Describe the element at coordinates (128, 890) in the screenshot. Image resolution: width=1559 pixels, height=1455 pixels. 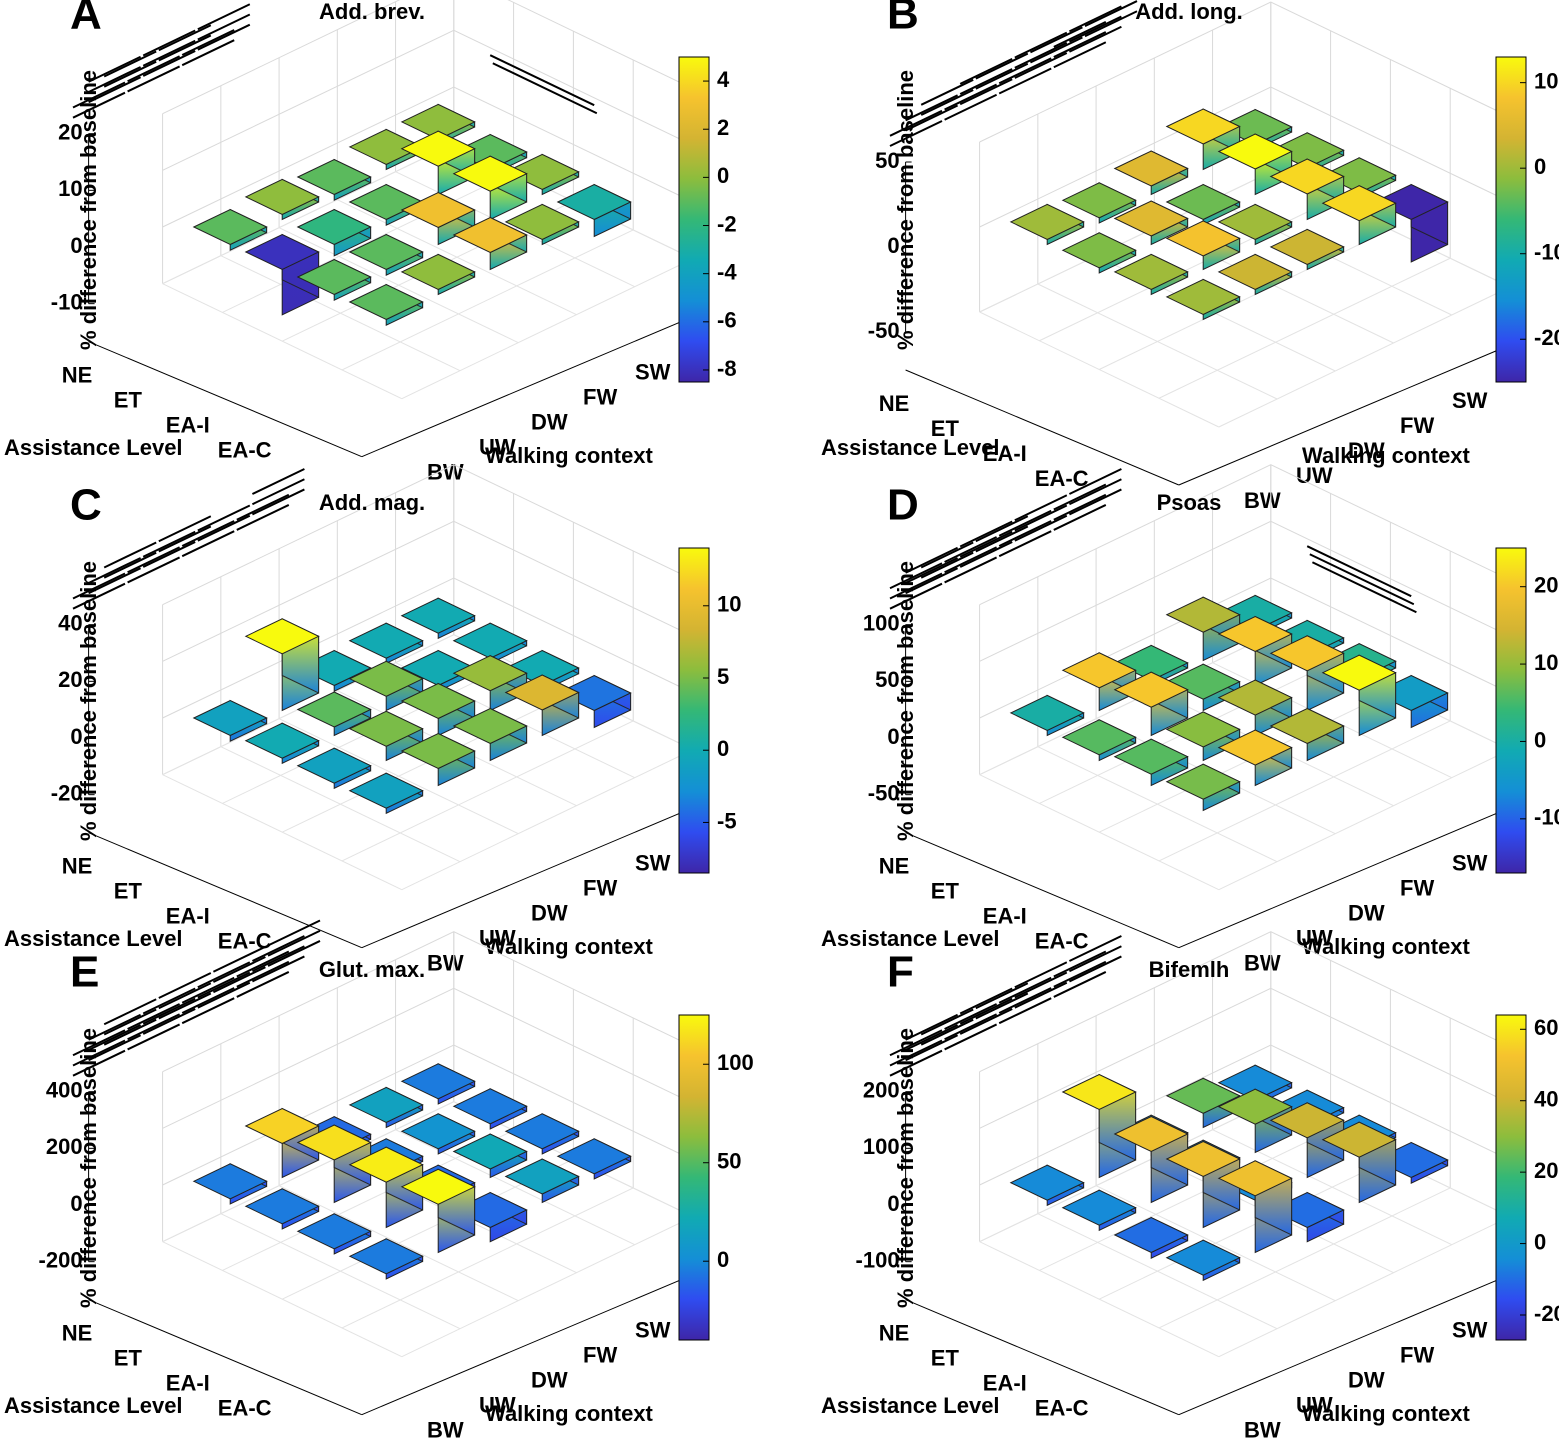
I see `row-label: ET` at that location.